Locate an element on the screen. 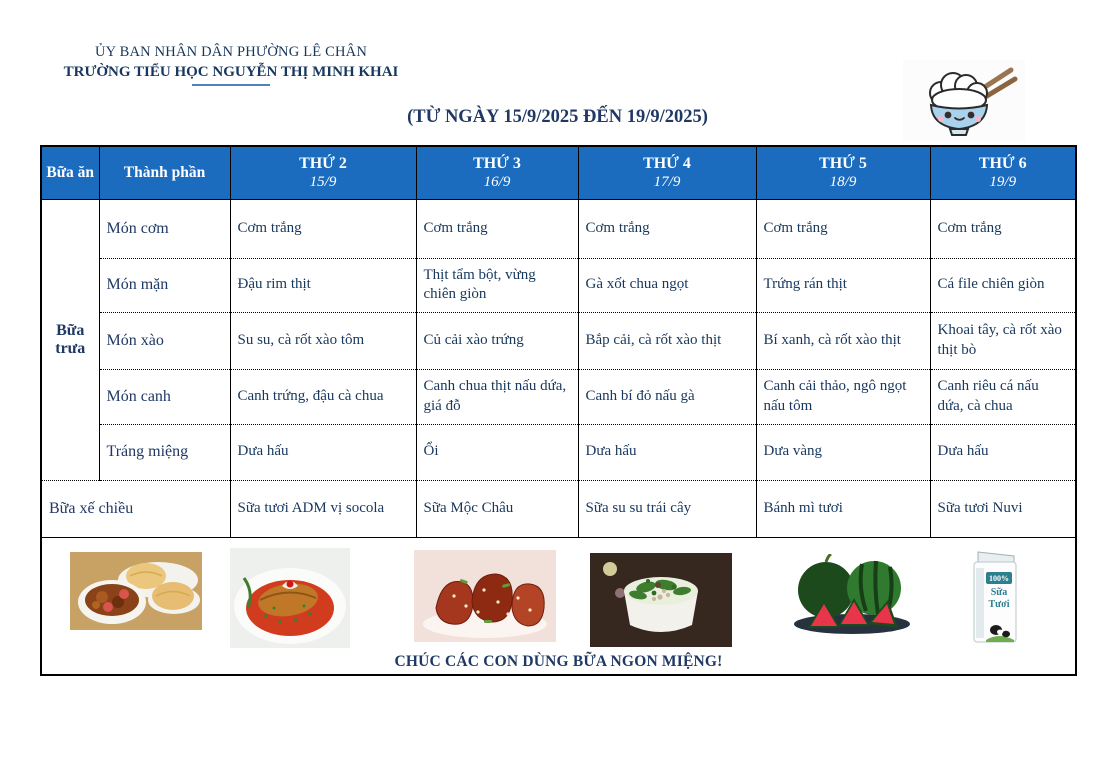  col-header-wednesday: THỨ 4 17/9 is located at coordinates (666, 173).